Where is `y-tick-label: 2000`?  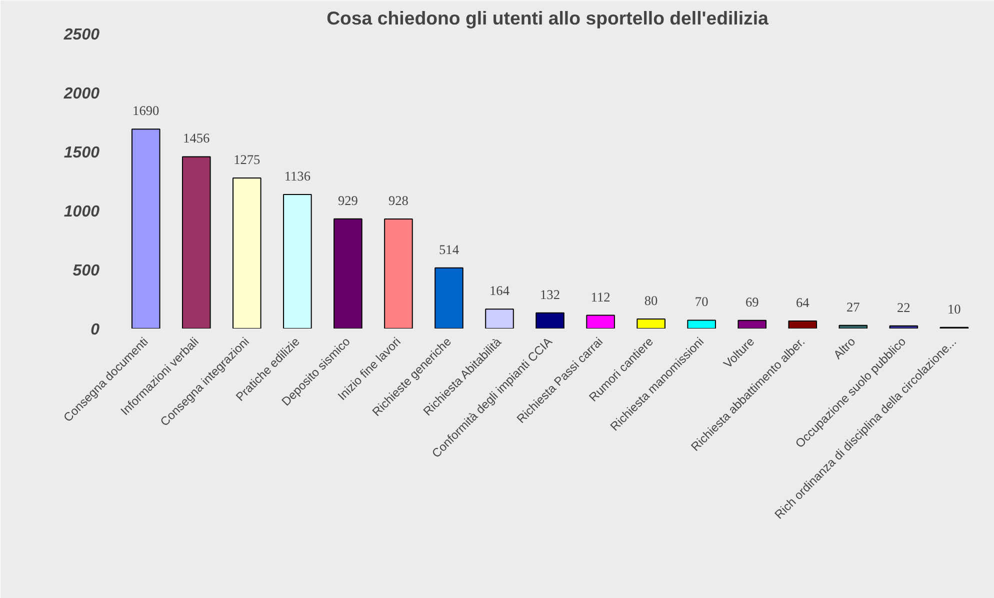
y-tick-label: 2000 is located at coordinates (81, 94).